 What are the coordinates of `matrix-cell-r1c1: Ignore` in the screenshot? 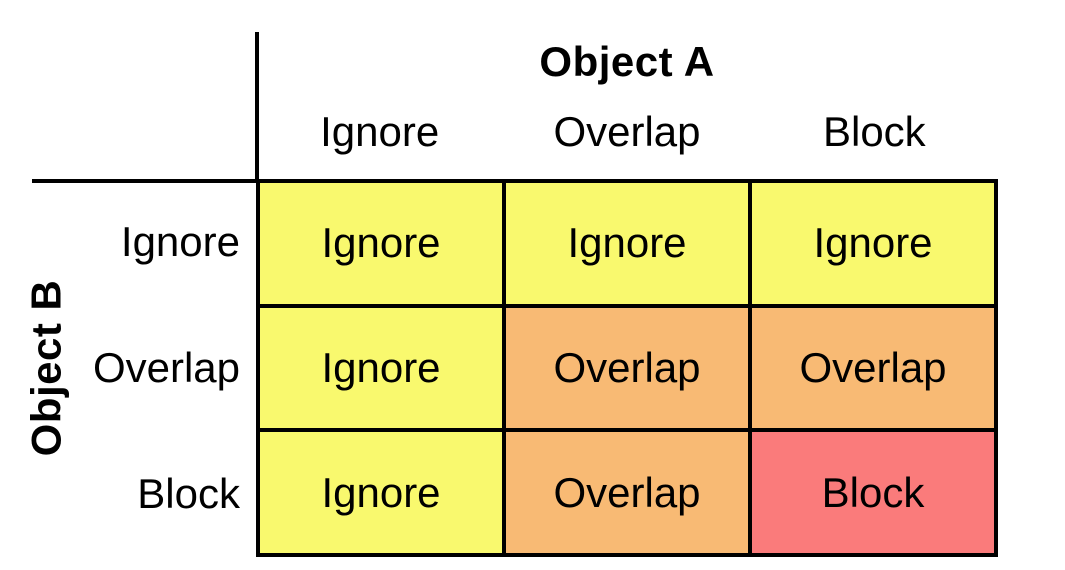 It's located at (381, 243).